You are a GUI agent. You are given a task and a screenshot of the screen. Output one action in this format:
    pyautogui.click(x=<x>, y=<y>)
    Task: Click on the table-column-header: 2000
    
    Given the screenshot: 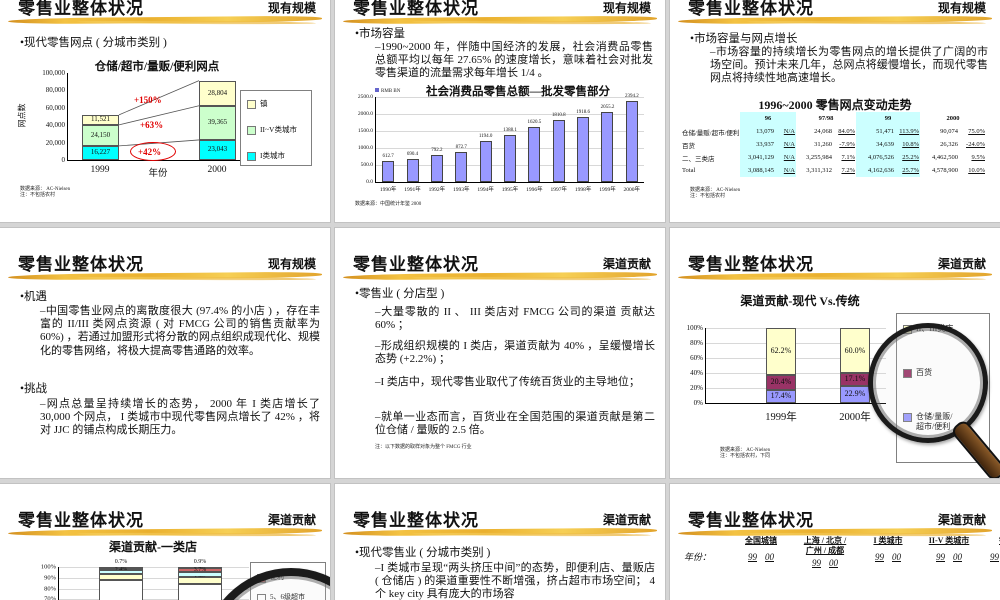 What is the action you would take?
    pyautogui.click(x=953, y=118)
    